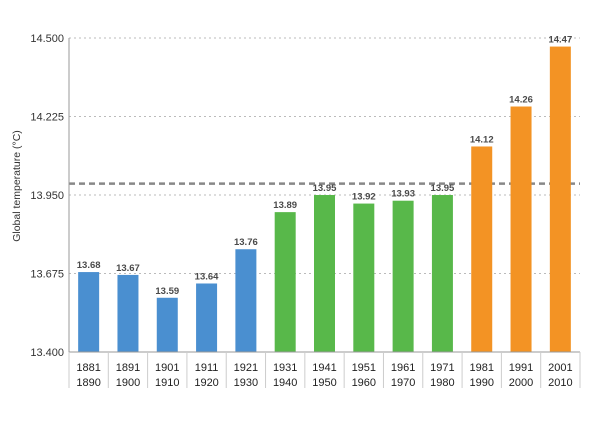 The width and height of the screenshot is (611, 448). Describe the element at coordinates (207, 276) in the screenshot. I see `data-label: 13.64` at that location.